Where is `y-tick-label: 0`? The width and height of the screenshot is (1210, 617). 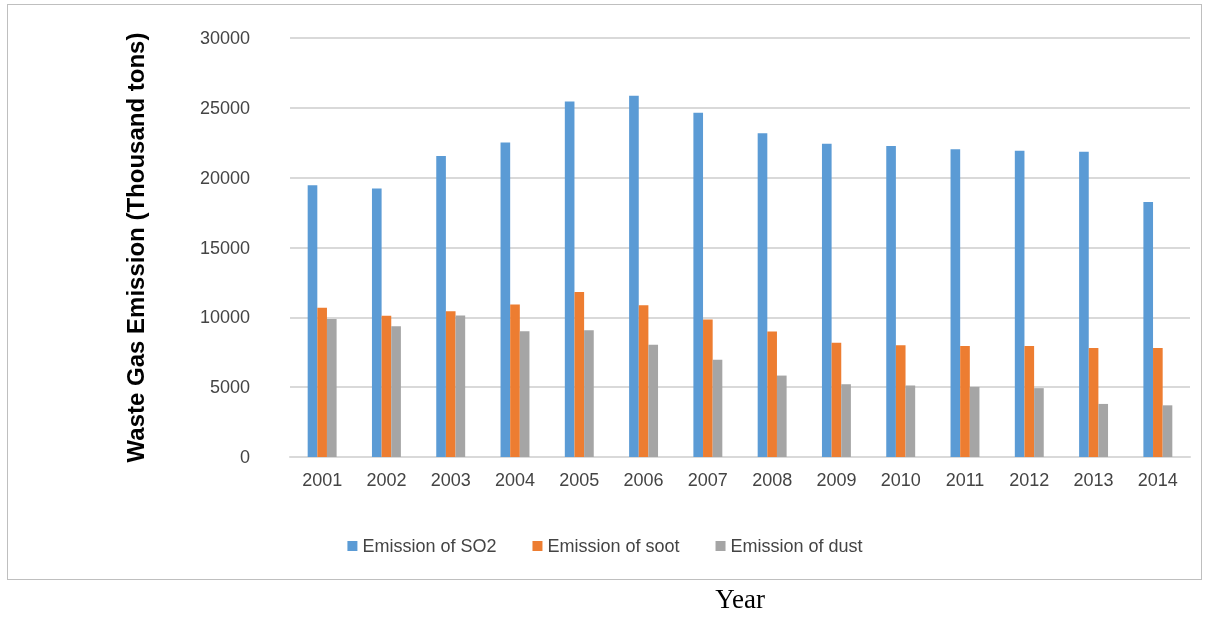
y-tick-label: 0 is located at coordinates (244, 457).